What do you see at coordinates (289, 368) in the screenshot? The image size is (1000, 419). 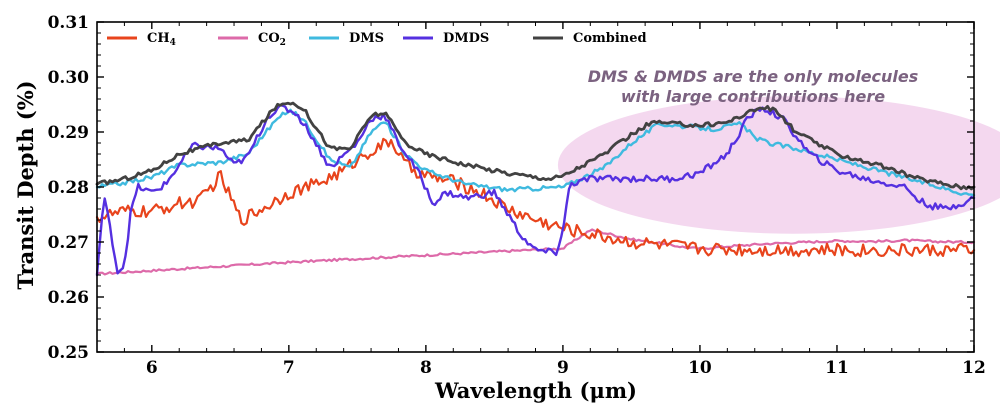 I see `x-tick-label: 7` at bounding box center [289, 368].